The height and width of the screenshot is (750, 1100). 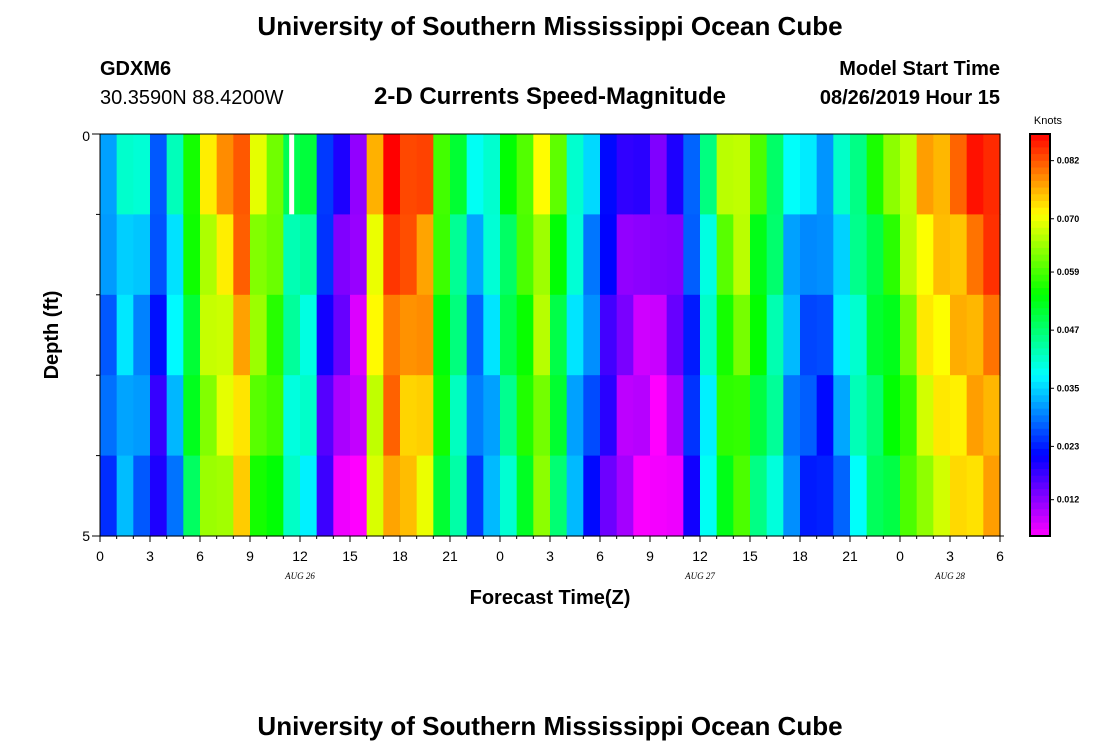 What do you see at coordinates (250, 556) in the screenshot?
I see `x-tick-label: 9` at bounding box center [250, 556].